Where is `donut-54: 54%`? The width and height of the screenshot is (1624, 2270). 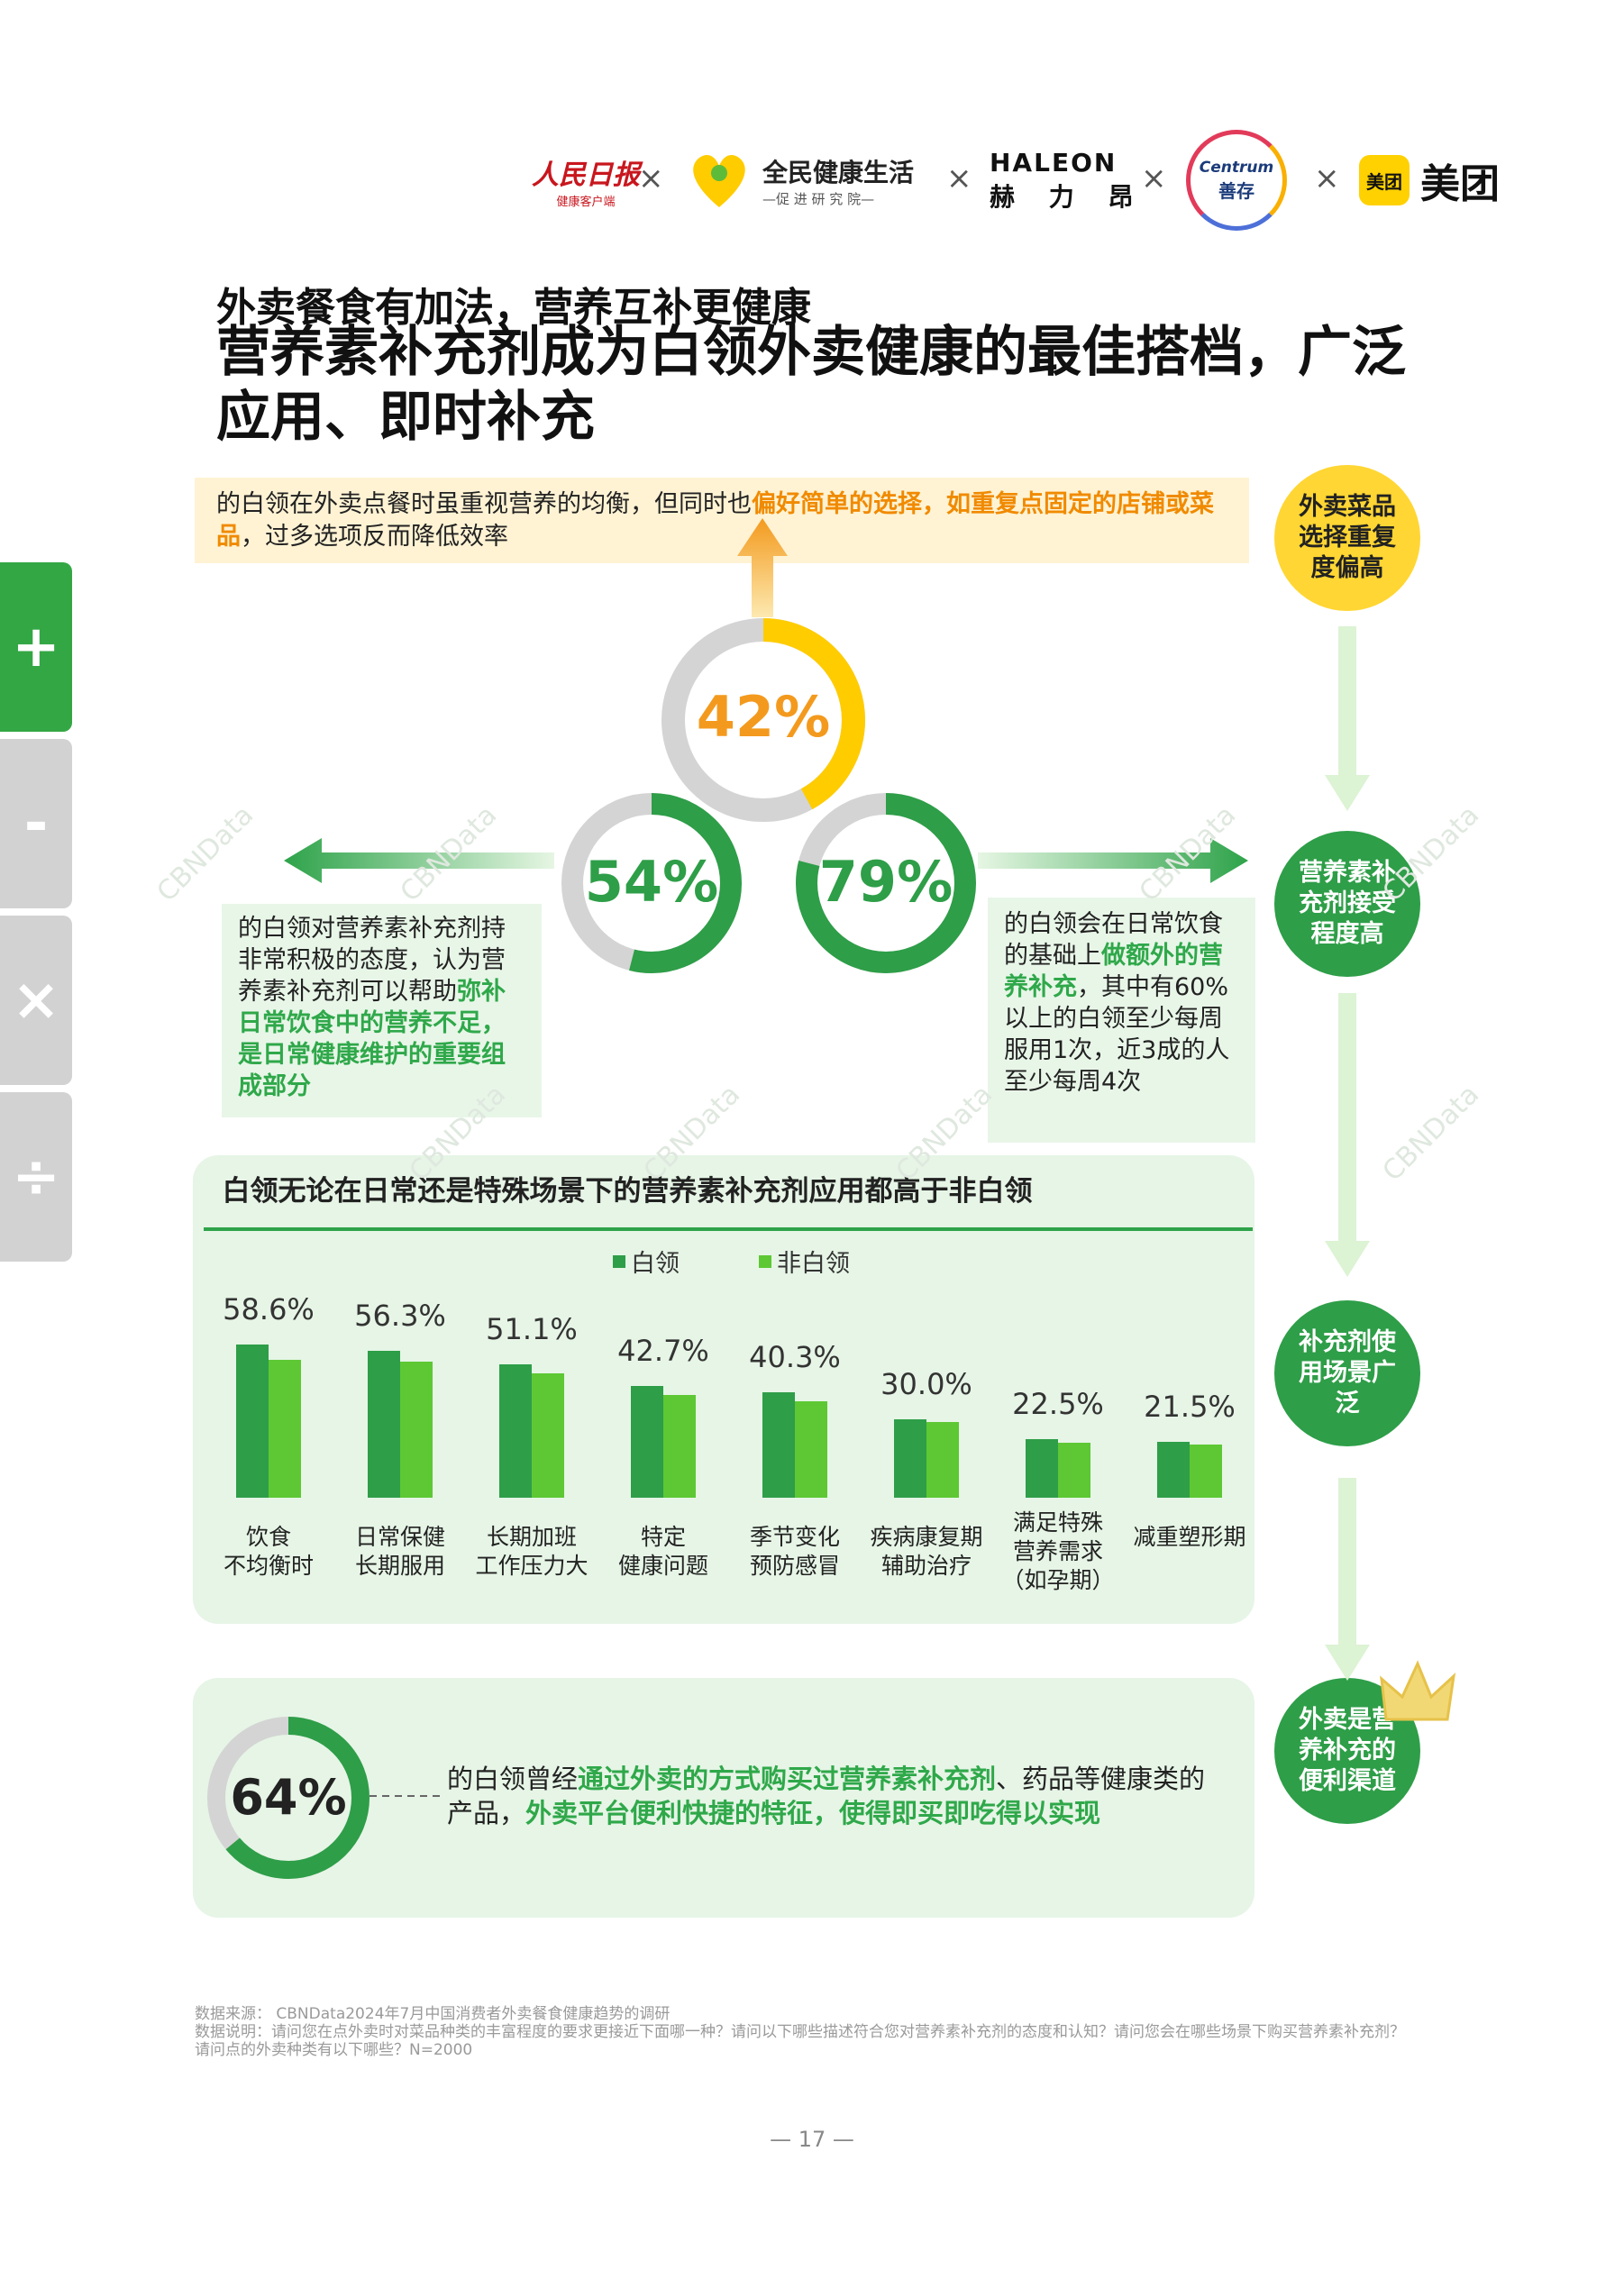
donut-54: 54% is located at coordinates (651, 883).